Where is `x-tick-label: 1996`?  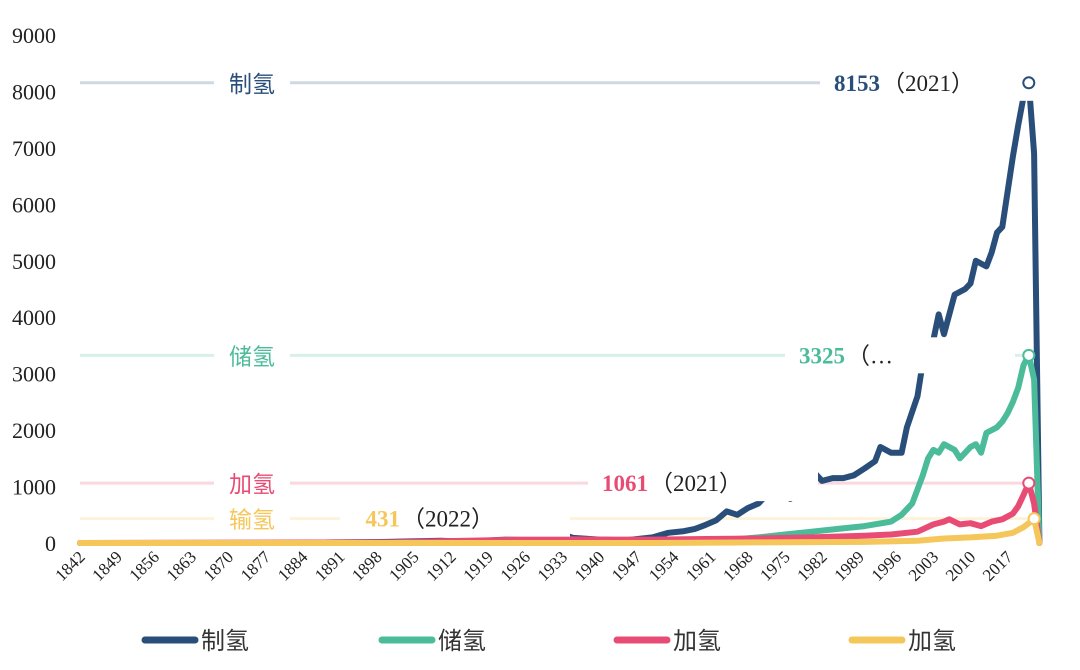
x-tick-label: 1996 is located at coordinates (886, 565).